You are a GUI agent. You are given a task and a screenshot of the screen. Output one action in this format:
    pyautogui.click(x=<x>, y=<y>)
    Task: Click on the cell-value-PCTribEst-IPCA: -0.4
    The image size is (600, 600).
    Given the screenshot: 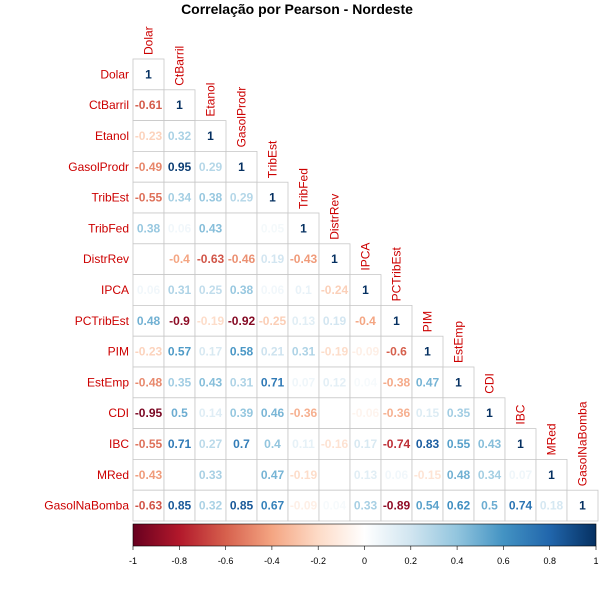 What is the action you would take?
    pyautogui.click(x=365, y=321)
    